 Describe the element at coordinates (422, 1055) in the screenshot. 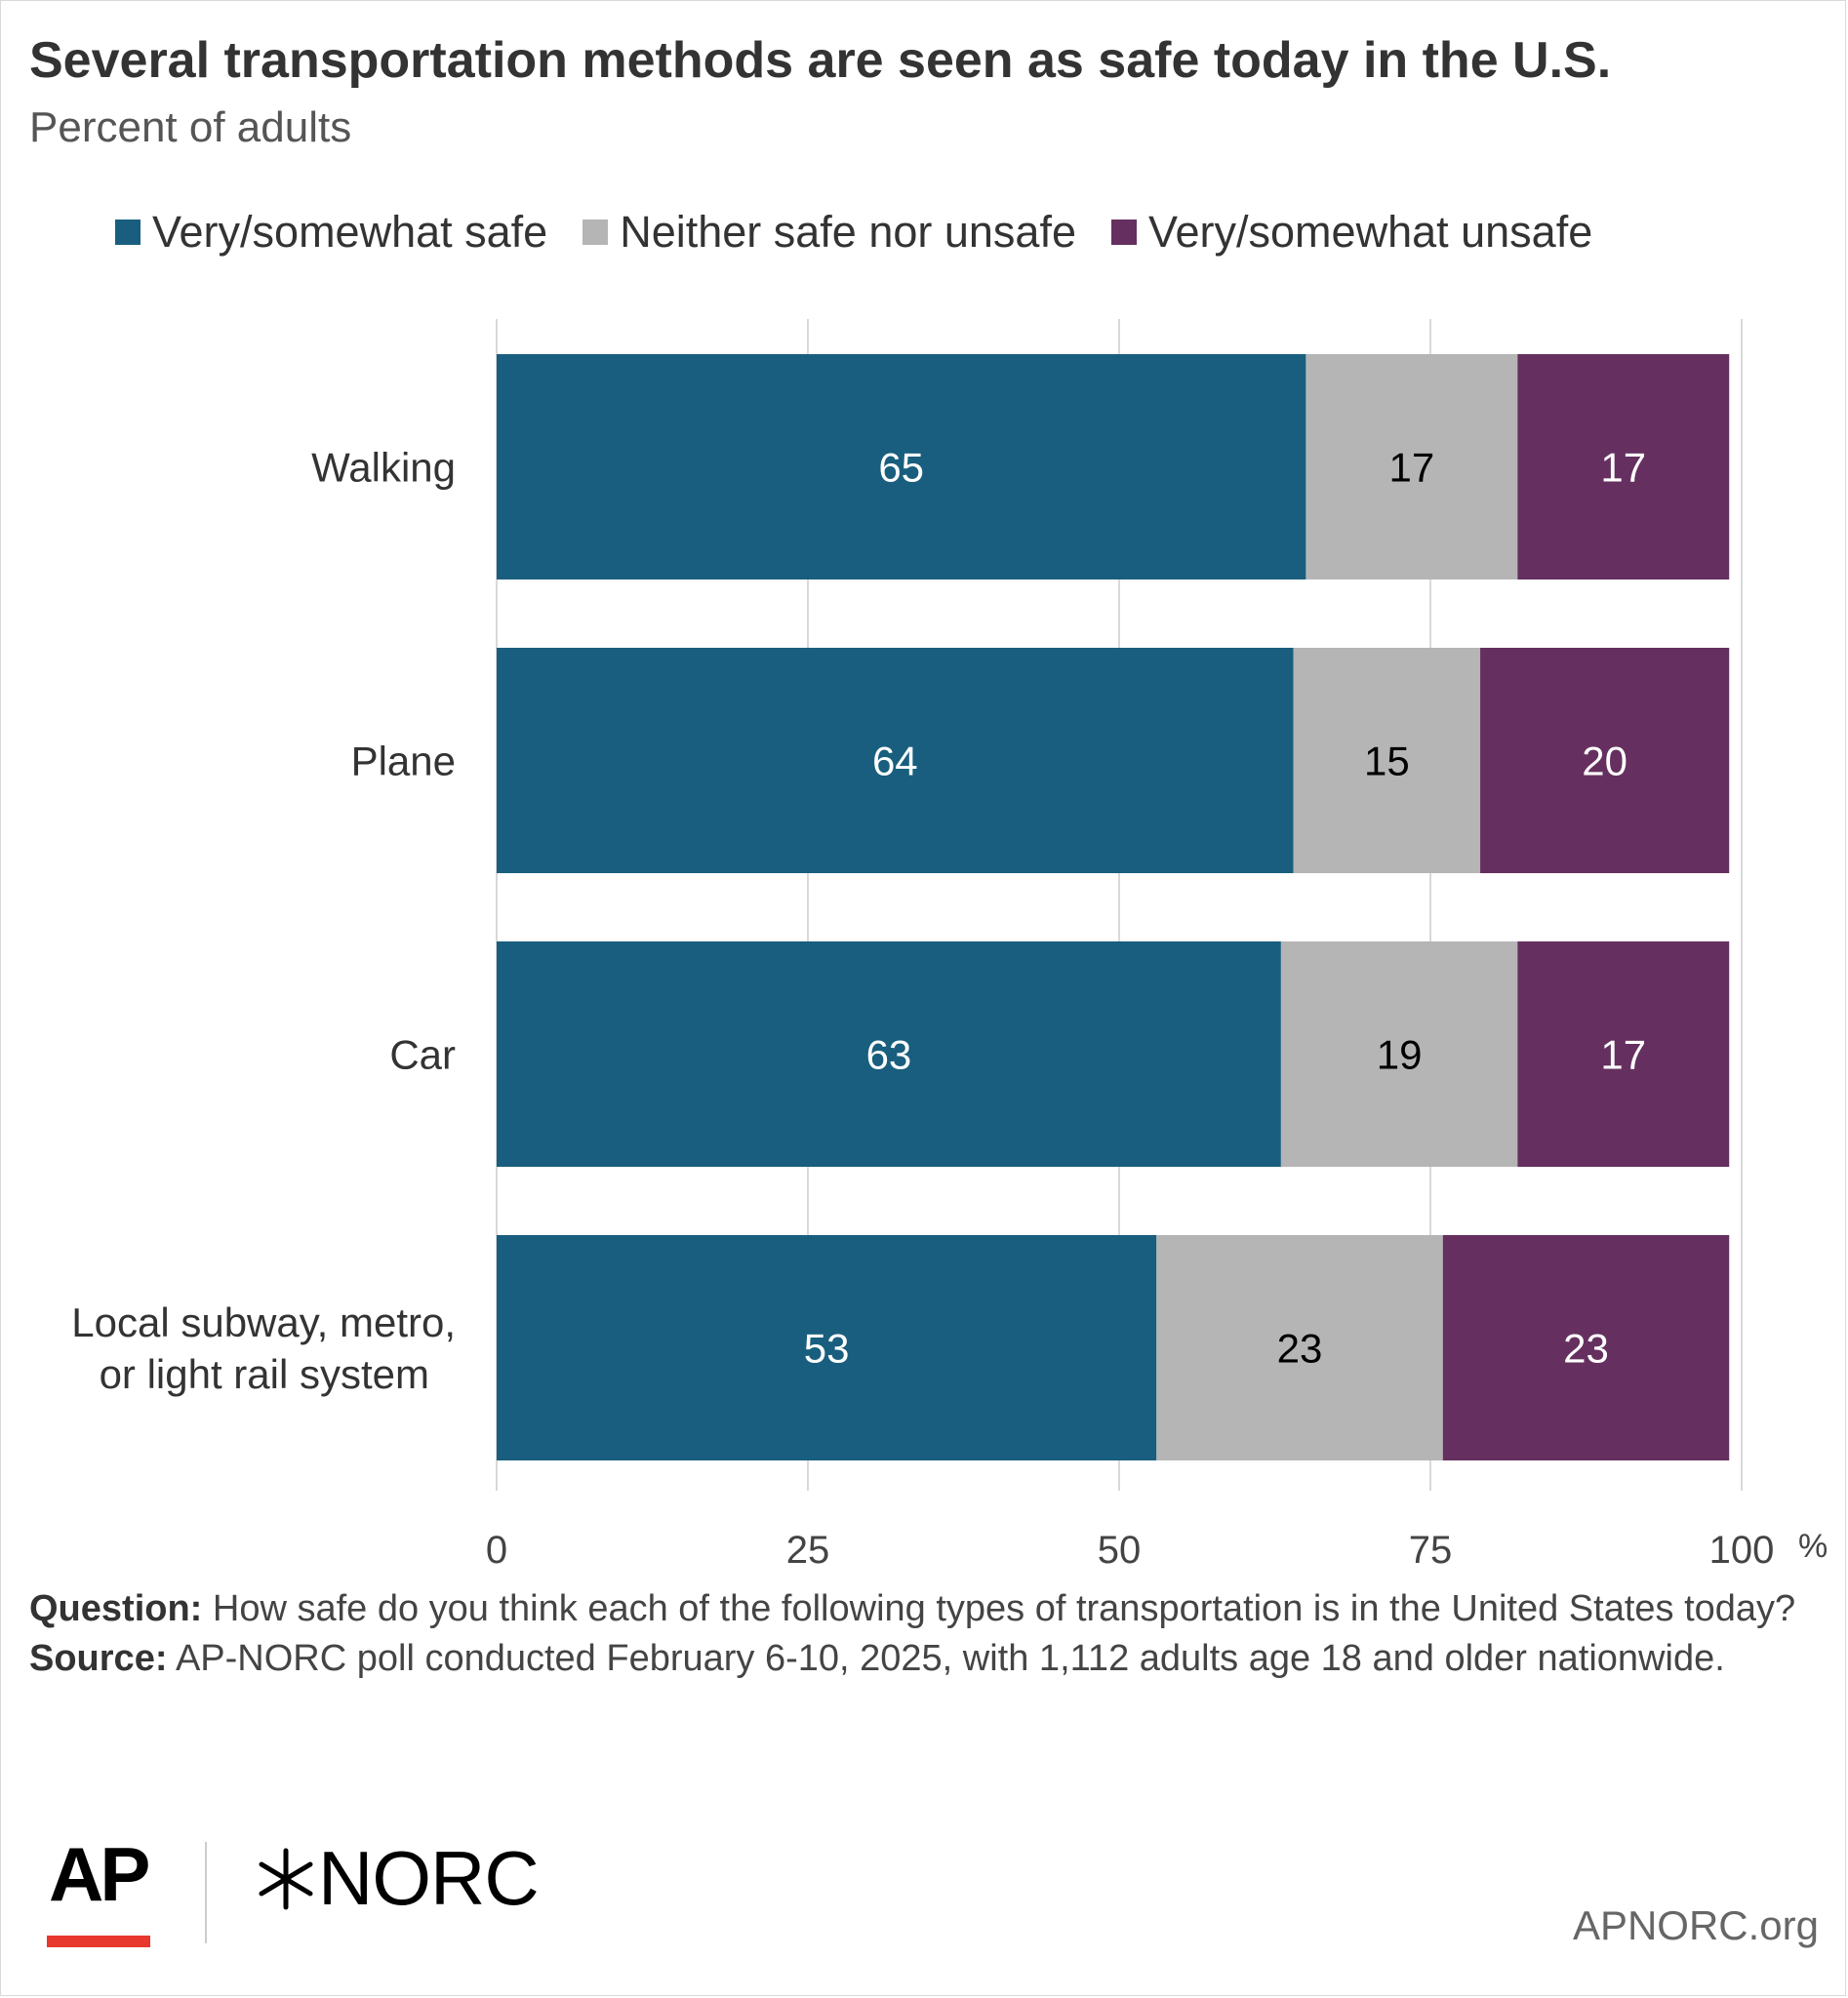

I see `category-label: Car` at that location.